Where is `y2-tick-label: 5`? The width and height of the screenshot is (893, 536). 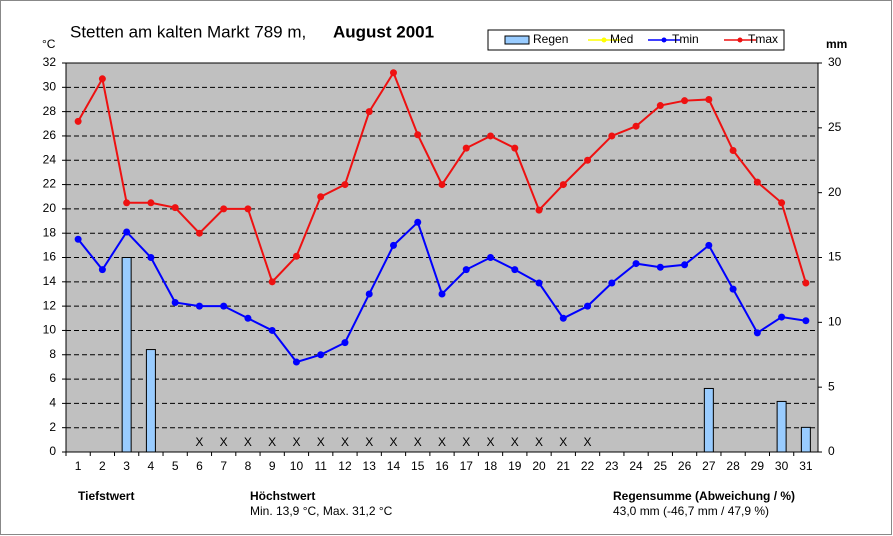 y2-tick-label: 5 is located at coordinates (831, 386).